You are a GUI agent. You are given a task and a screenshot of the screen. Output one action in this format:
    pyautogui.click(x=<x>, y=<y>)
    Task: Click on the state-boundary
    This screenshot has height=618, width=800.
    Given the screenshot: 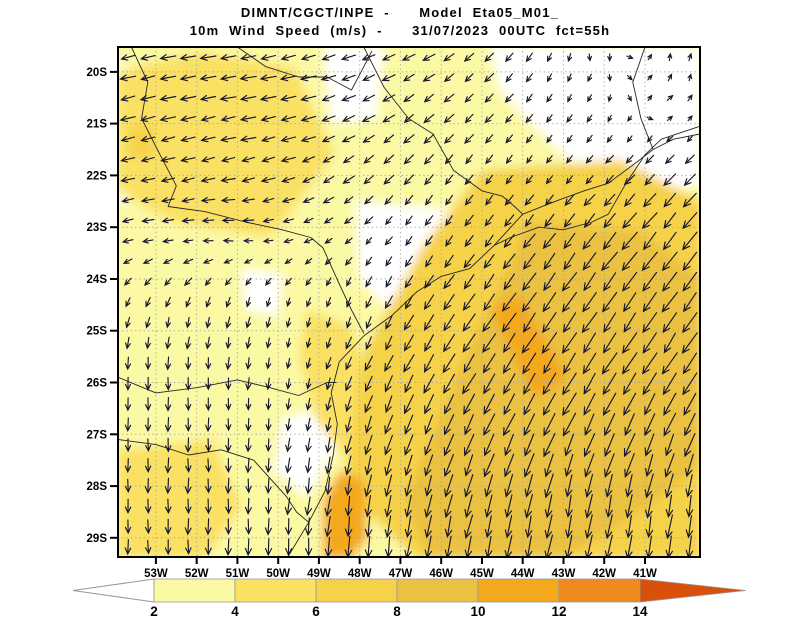 What is the action you would take?
    pyautogui.click(x=213, y=481)
    